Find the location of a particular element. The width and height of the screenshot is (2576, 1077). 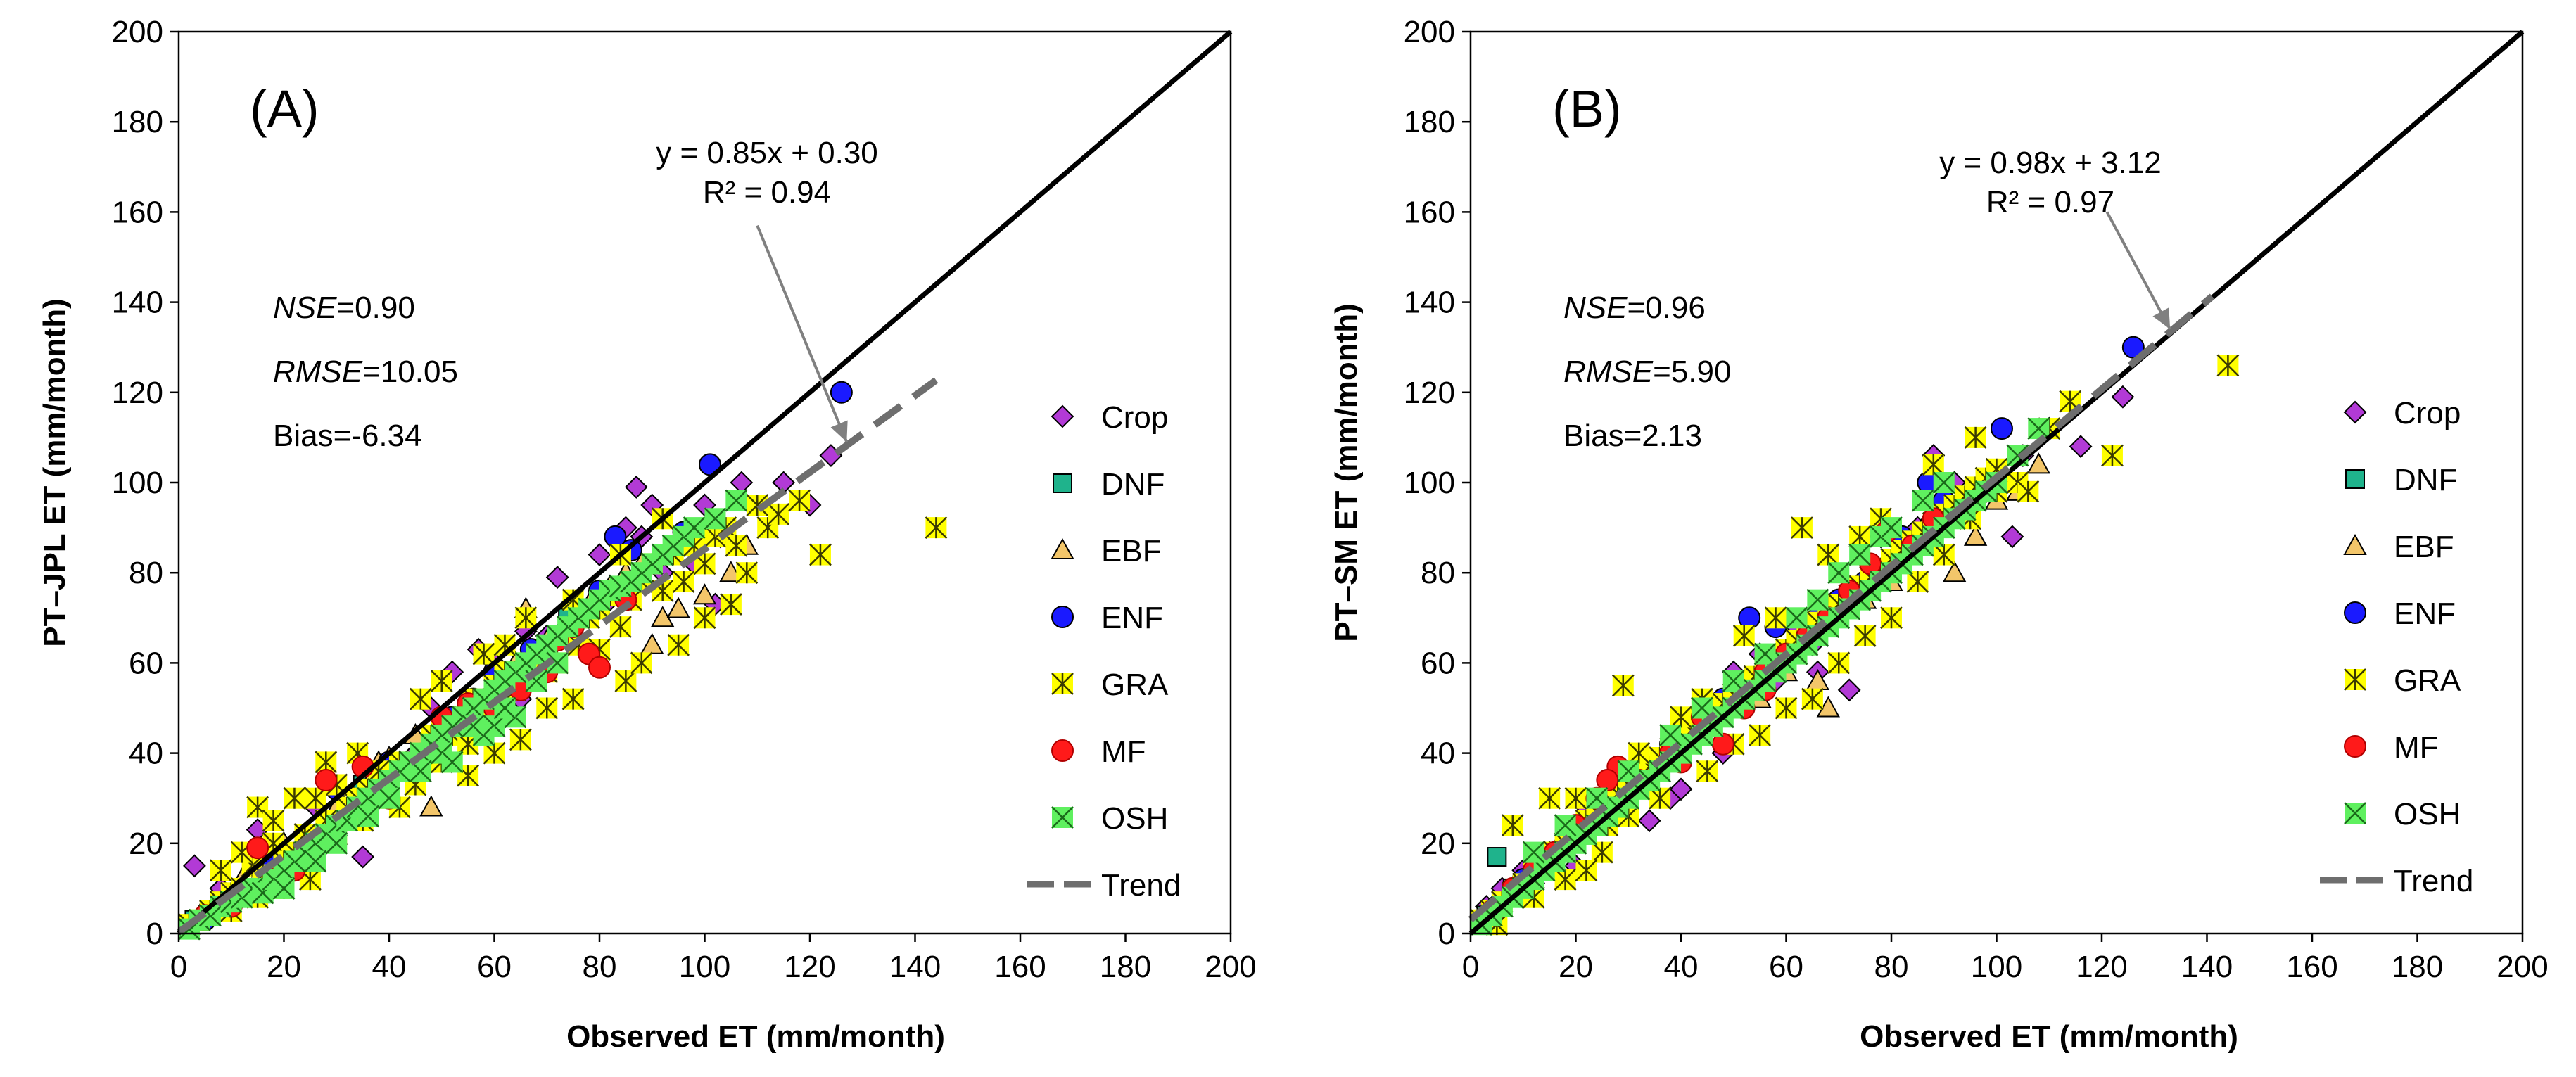

panel-a-point-gra-75-shape is located at coordinates (678, 644).